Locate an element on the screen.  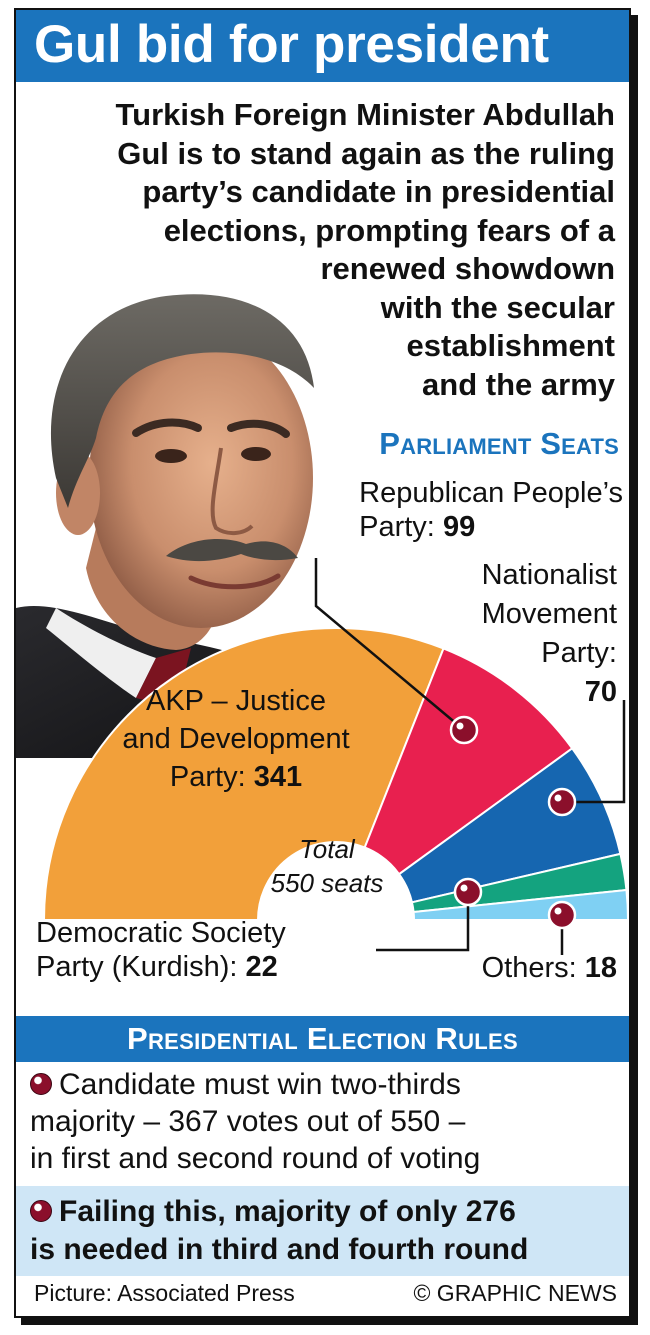
rules-heading-bar: Presidential Election Rules is located at coordinates (322, 1039).